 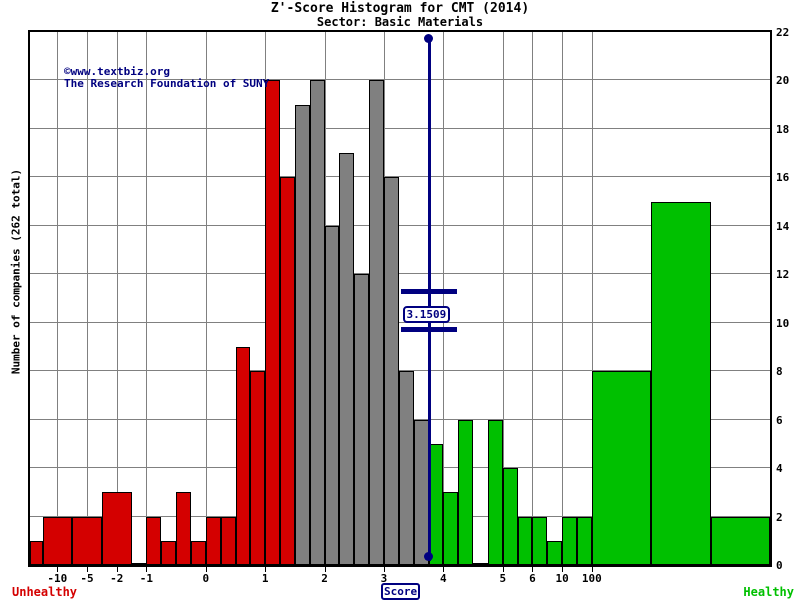 What do you see at coordinates (428, 38) in the screenshot?
I see `score-marker-dot-top` at bounding box center [428, 38].